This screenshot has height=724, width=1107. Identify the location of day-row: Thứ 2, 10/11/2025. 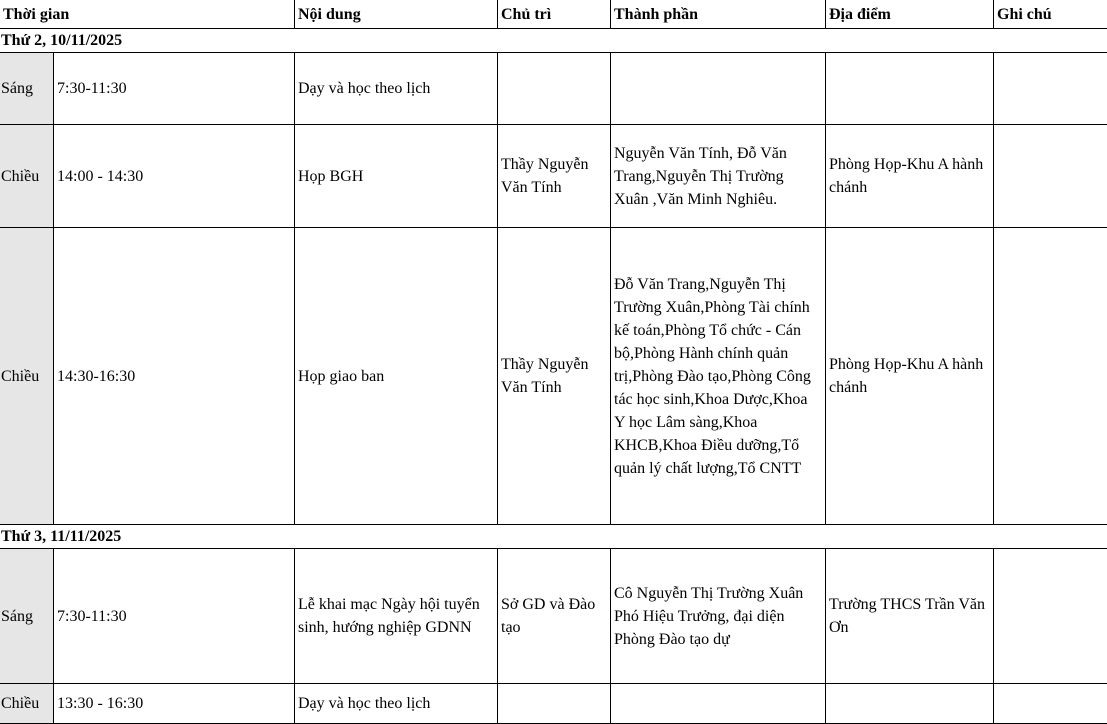
(553, 41).